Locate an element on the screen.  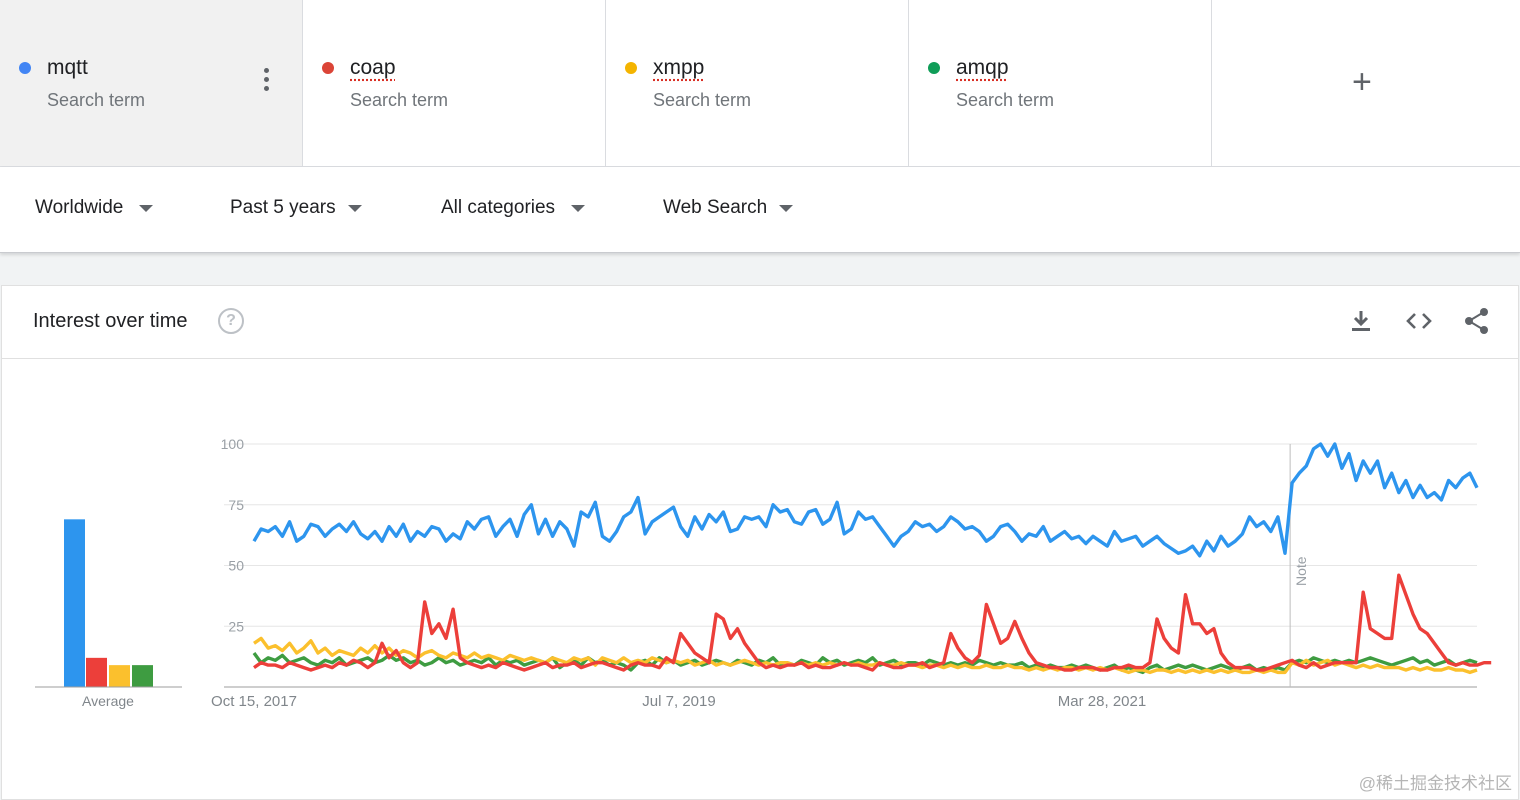
term-card-xmpp: xmpp Search term is located at coordinates (757, 83).